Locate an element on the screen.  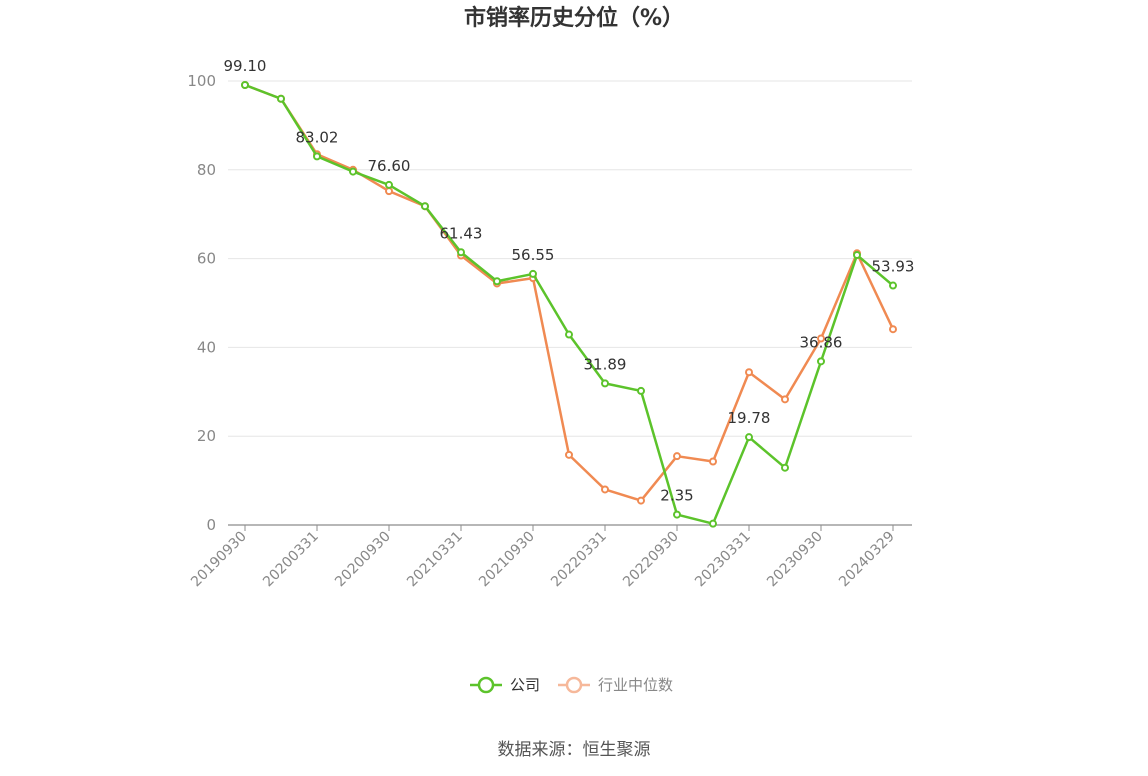
data-label: 83.02 is located at coordinates (317, 137).